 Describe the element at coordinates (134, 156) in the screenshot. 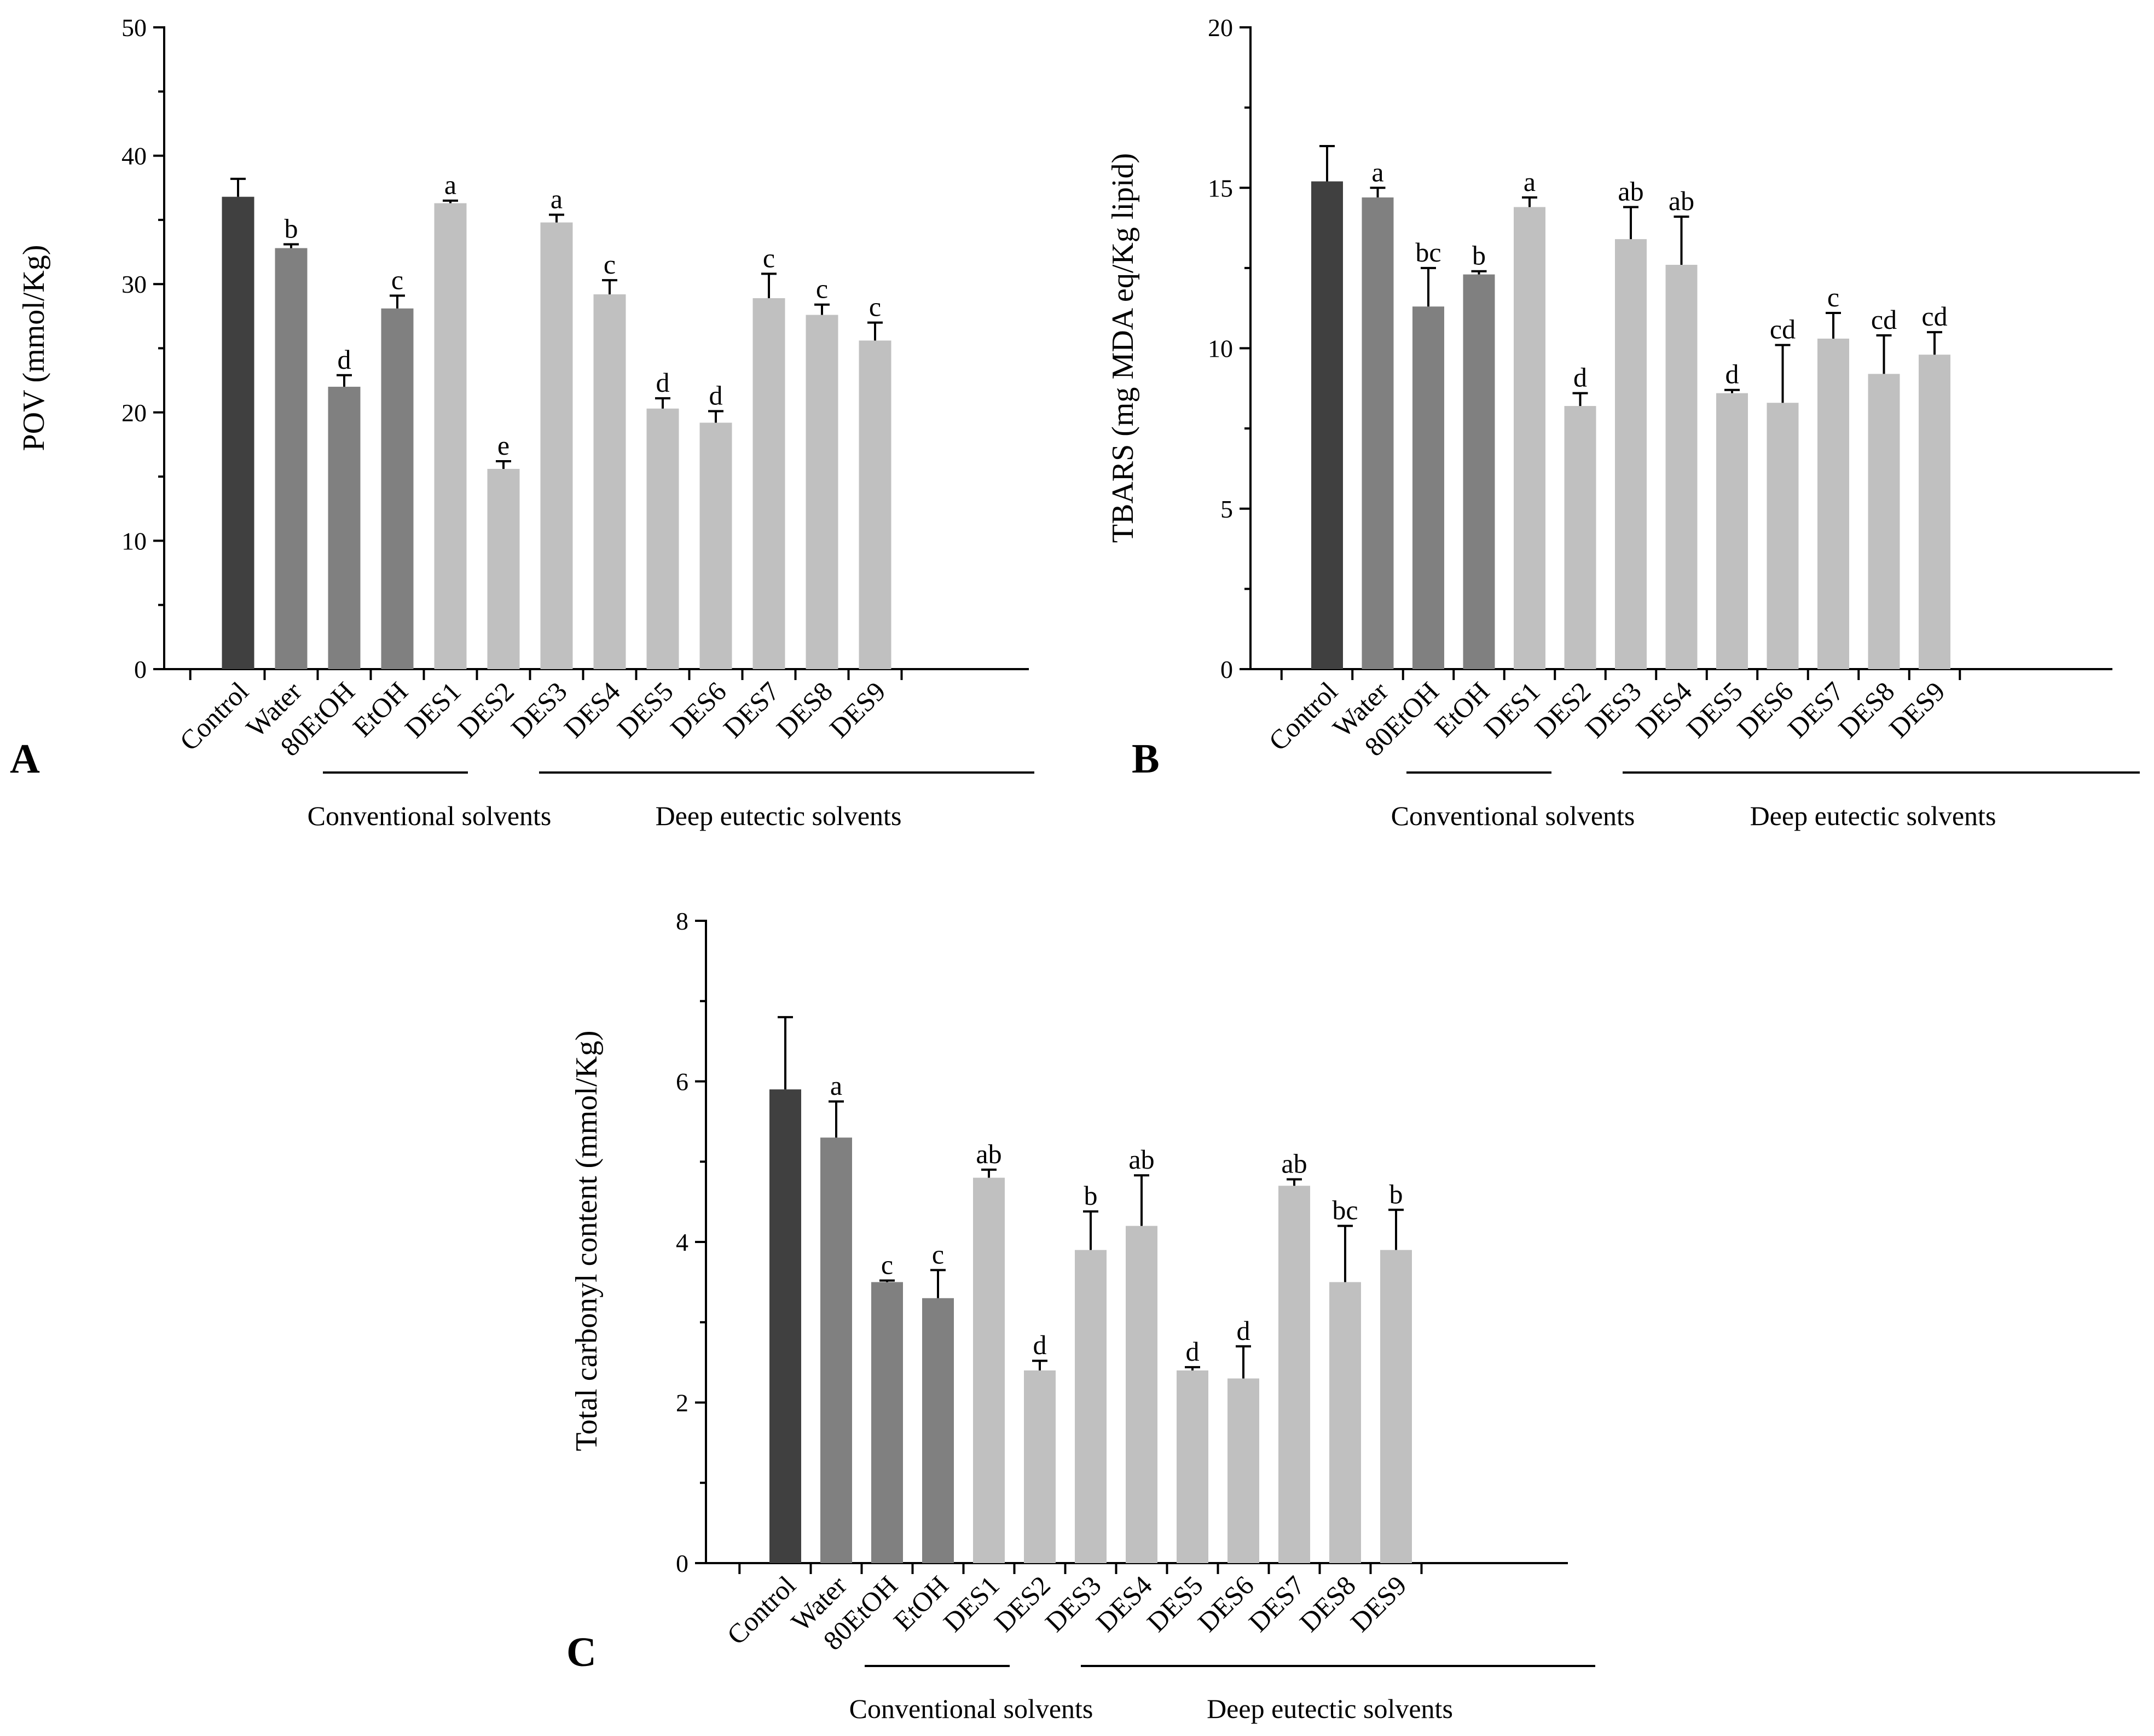

I see `y-tick-label: 40` at that location.